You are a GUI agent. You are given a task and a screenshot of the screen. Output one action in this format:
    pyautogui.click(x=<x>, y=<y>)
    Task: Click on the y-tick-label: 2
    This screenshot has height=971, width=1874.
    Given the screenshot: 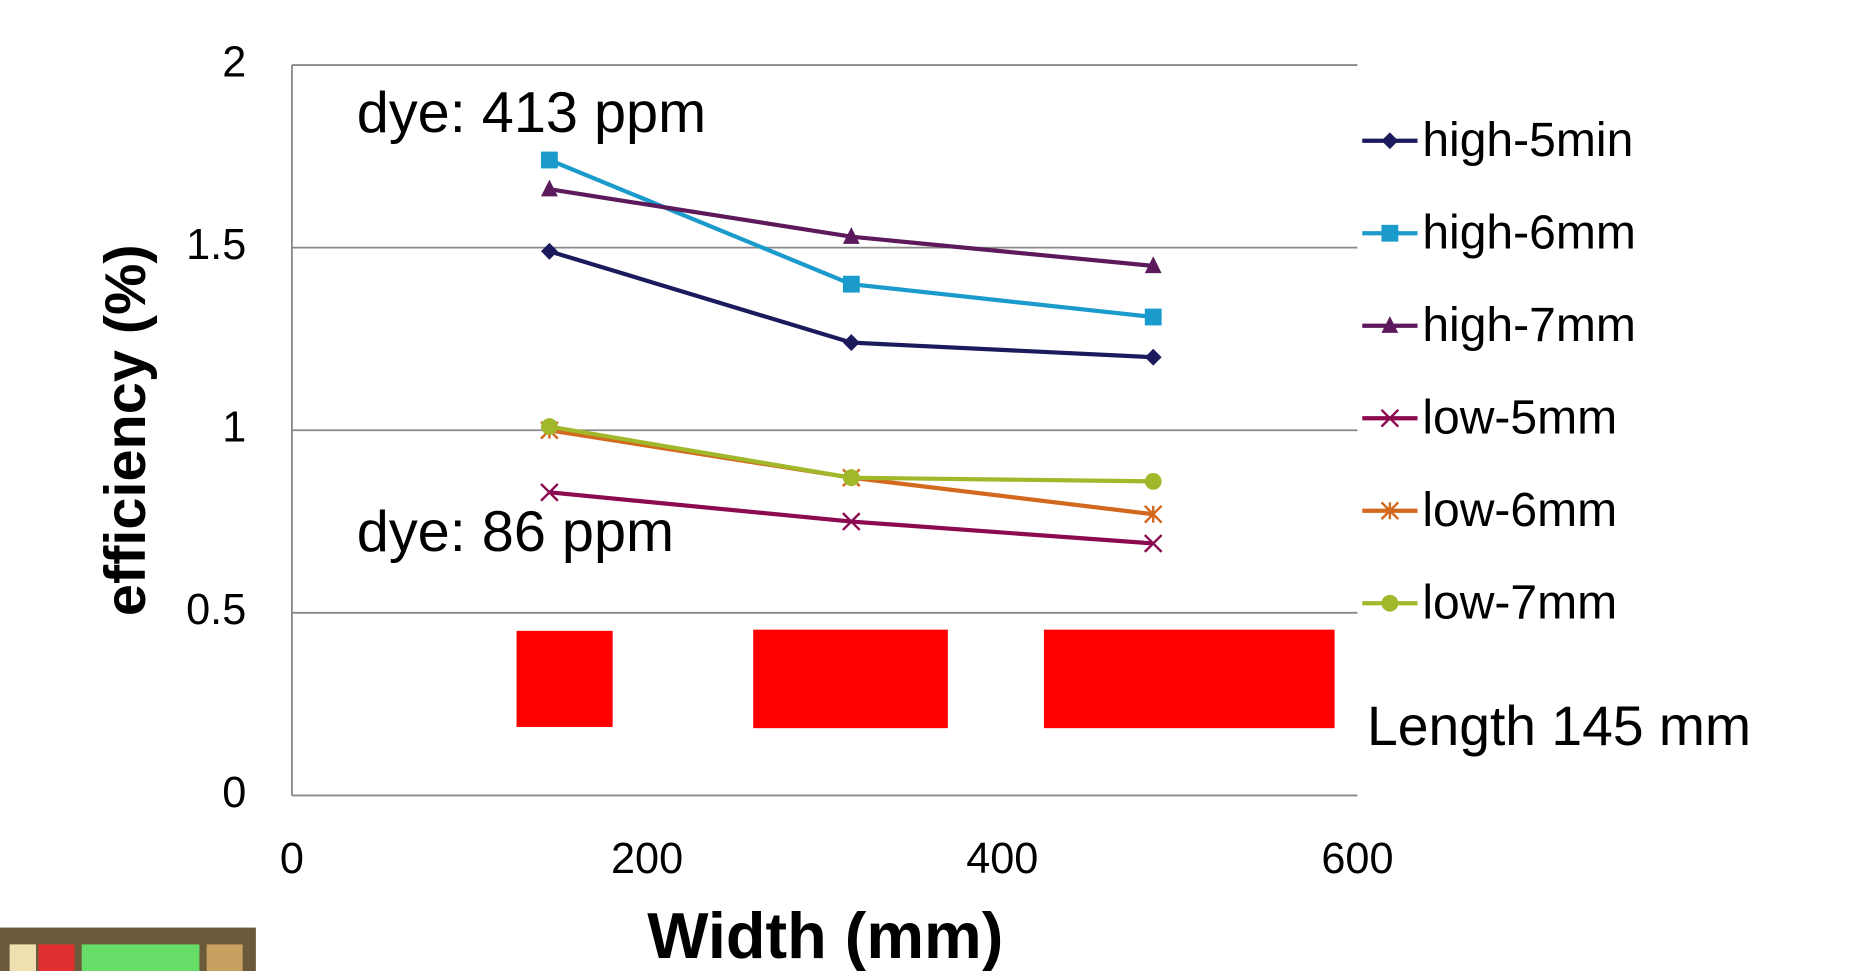 What is the action you would take?
    pyautogui.click(x=234, y=62)
    